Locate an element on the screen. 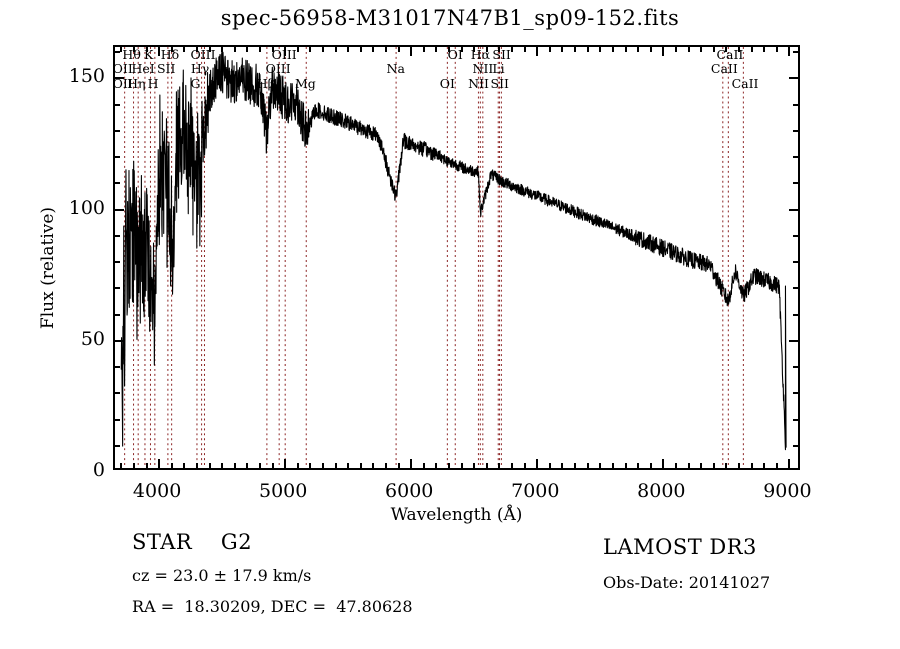  coordinates: RA = 18.30209, DEC = 47.80628 is located at coordinates (272, 606).